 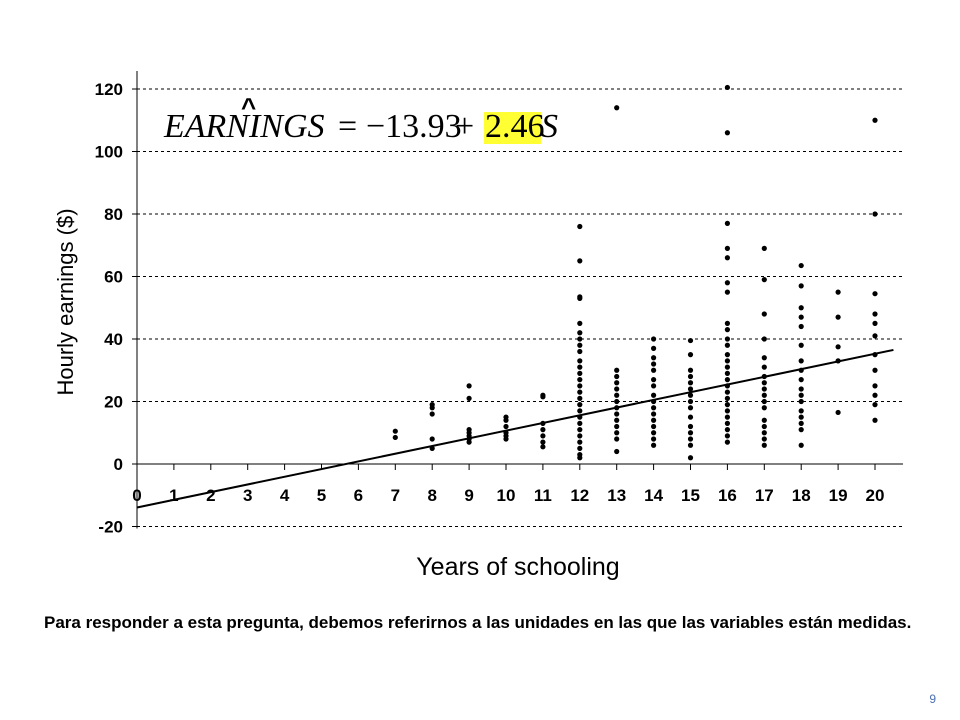 I want to click on x-tick-label: 0, so click(x=136, y=495).